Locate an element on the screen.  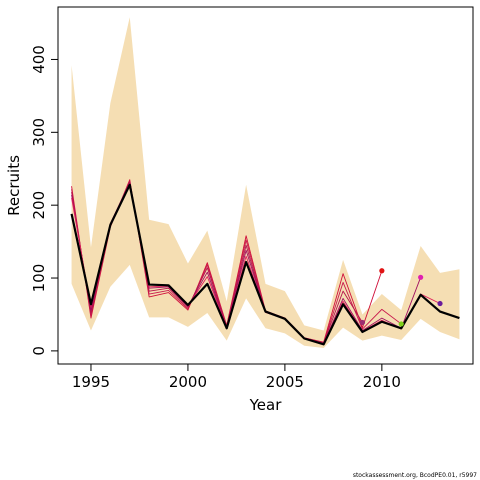
y-tick-label-100: 100 is located at coordinates (39, 278).